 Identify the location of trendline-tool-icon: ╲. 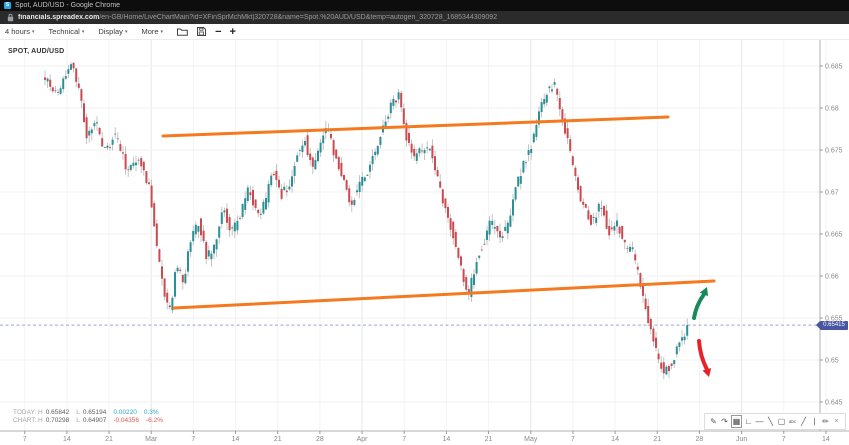
(770, 421).